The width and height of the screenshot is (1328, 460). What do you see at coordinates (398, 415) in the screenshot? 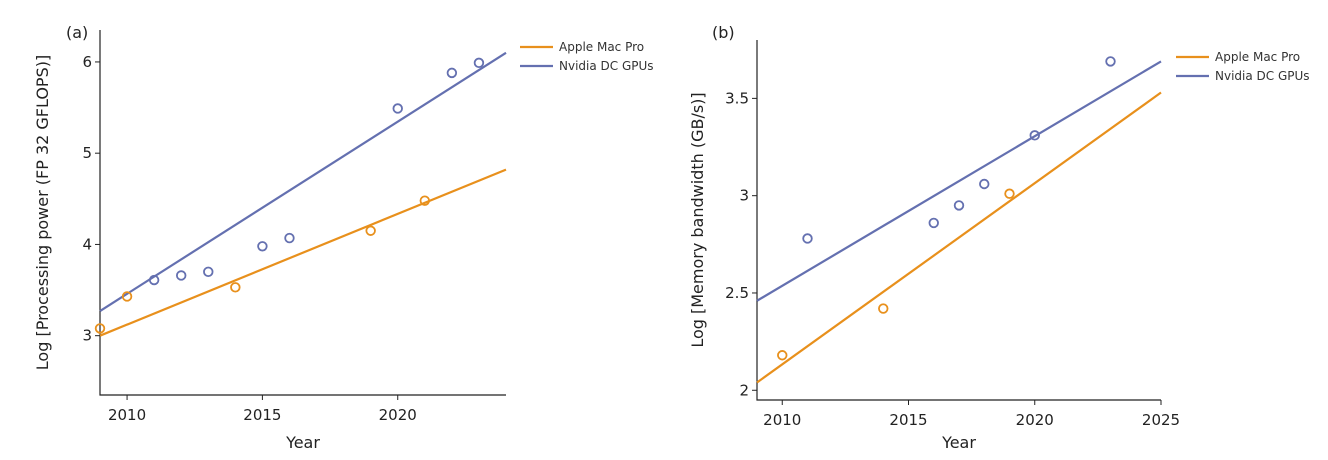
I see `panel-a-xtick-label: 2020` at bounding box center [398, 415].